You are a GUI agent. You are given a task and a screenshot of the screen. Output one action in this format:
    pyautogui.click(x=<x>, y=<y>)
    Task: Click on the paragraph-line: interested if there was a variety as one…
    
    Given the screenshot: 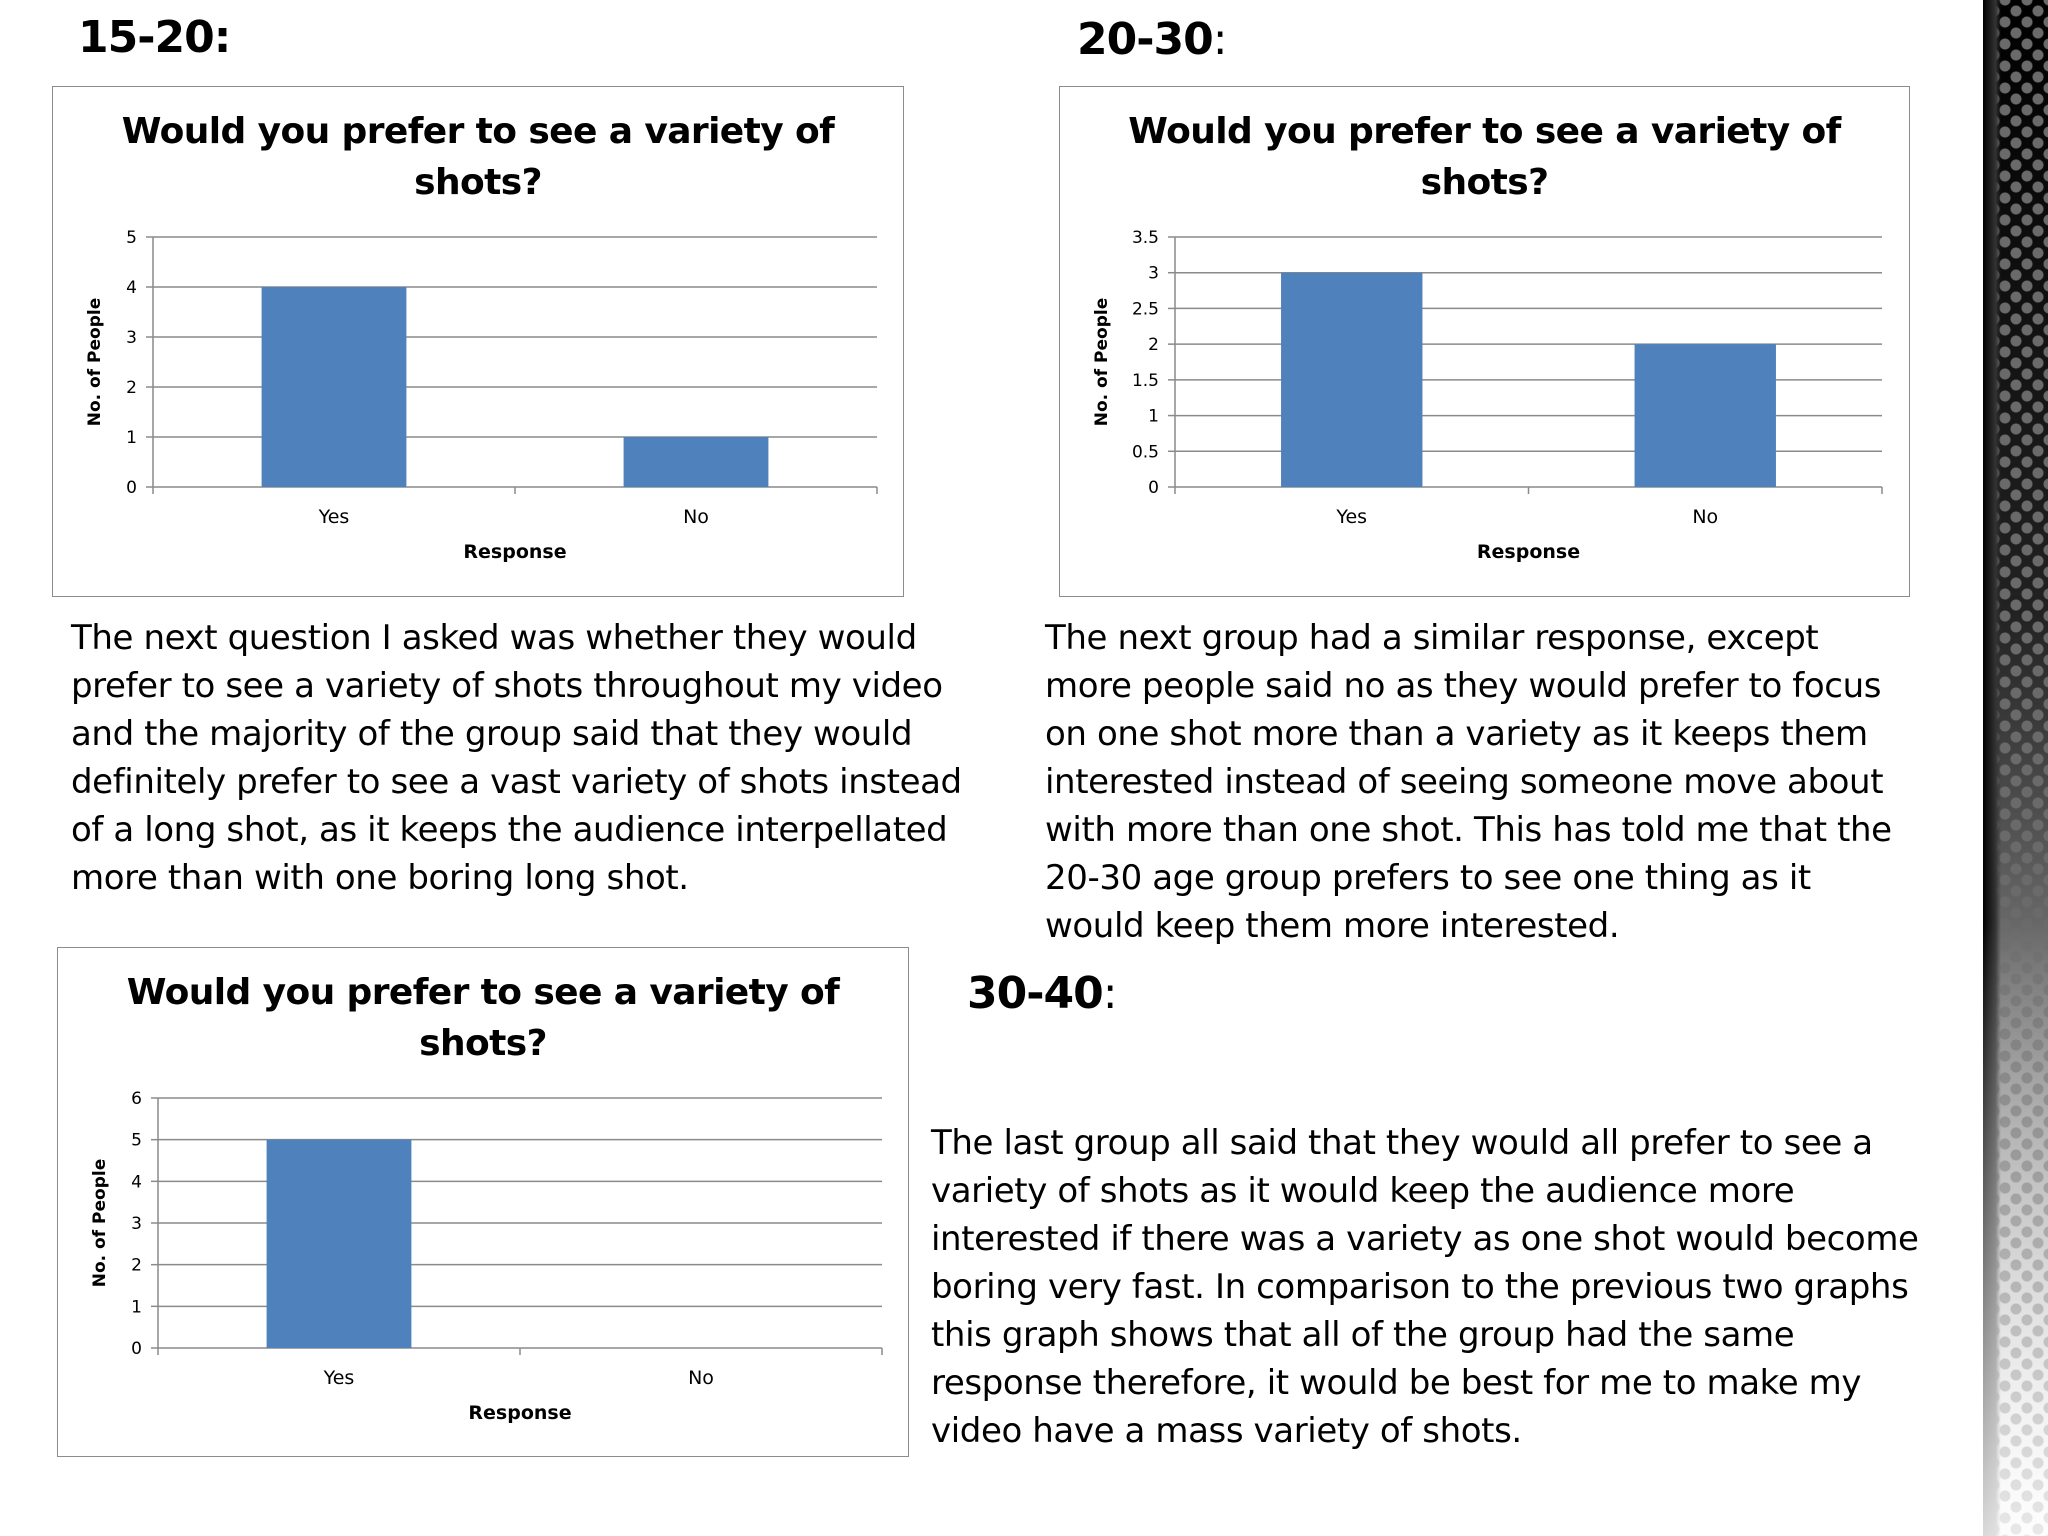 What is the action you would take?
    pyautogui.click(x=1425, y=1239)
    